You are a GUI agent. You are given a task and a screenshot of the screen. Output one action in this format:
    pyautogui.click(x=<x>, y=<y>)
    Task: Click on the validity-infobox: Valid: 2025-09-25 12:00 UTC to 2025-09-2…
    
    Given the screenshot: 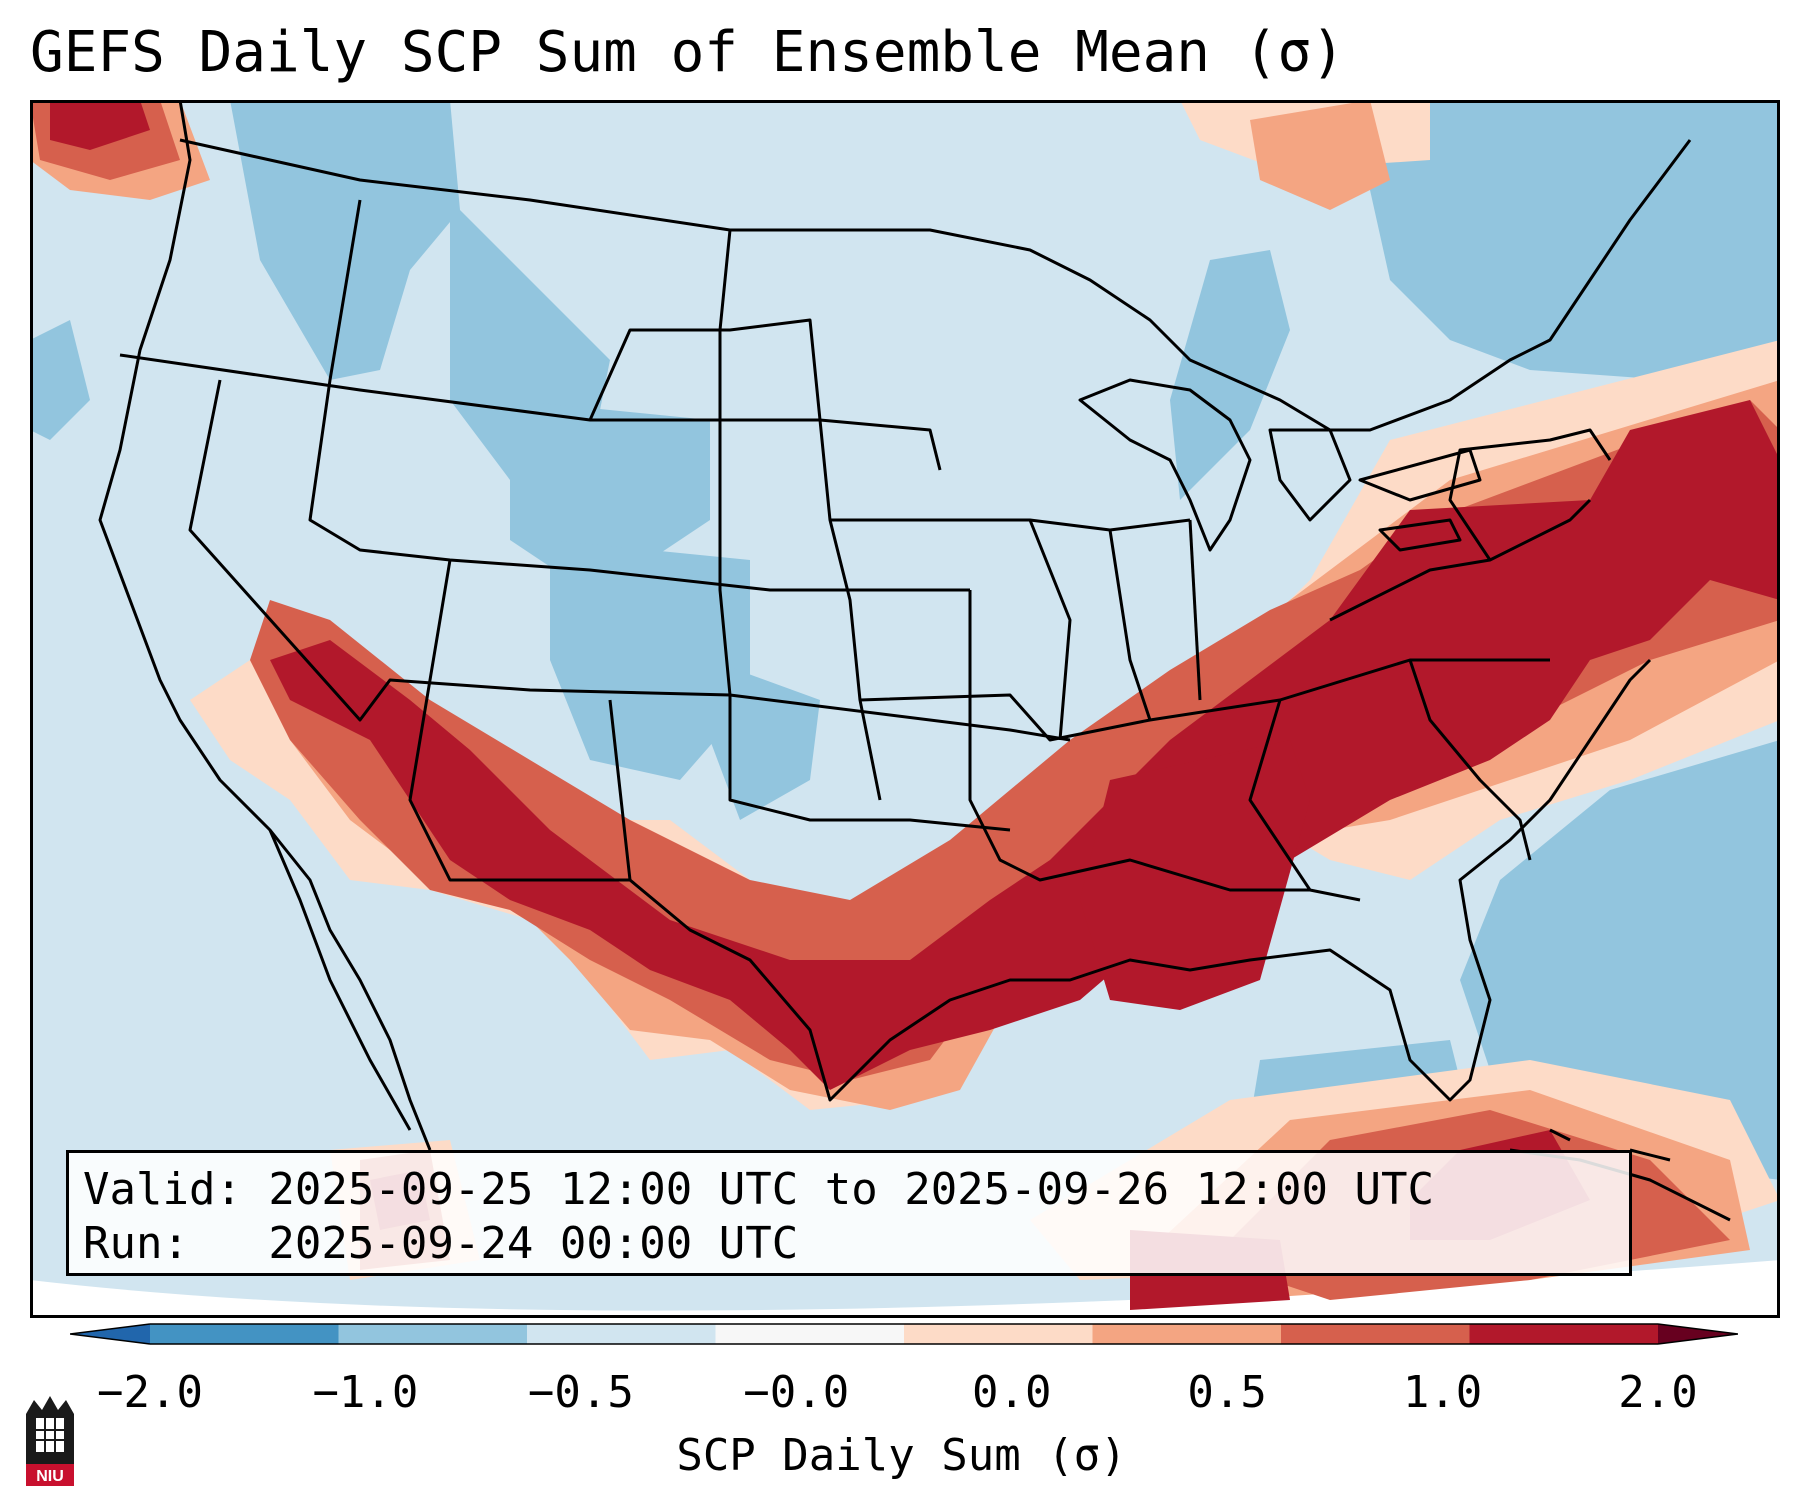 What is the action you would take?
    pyautogui.click(x=849, y=1213)
    